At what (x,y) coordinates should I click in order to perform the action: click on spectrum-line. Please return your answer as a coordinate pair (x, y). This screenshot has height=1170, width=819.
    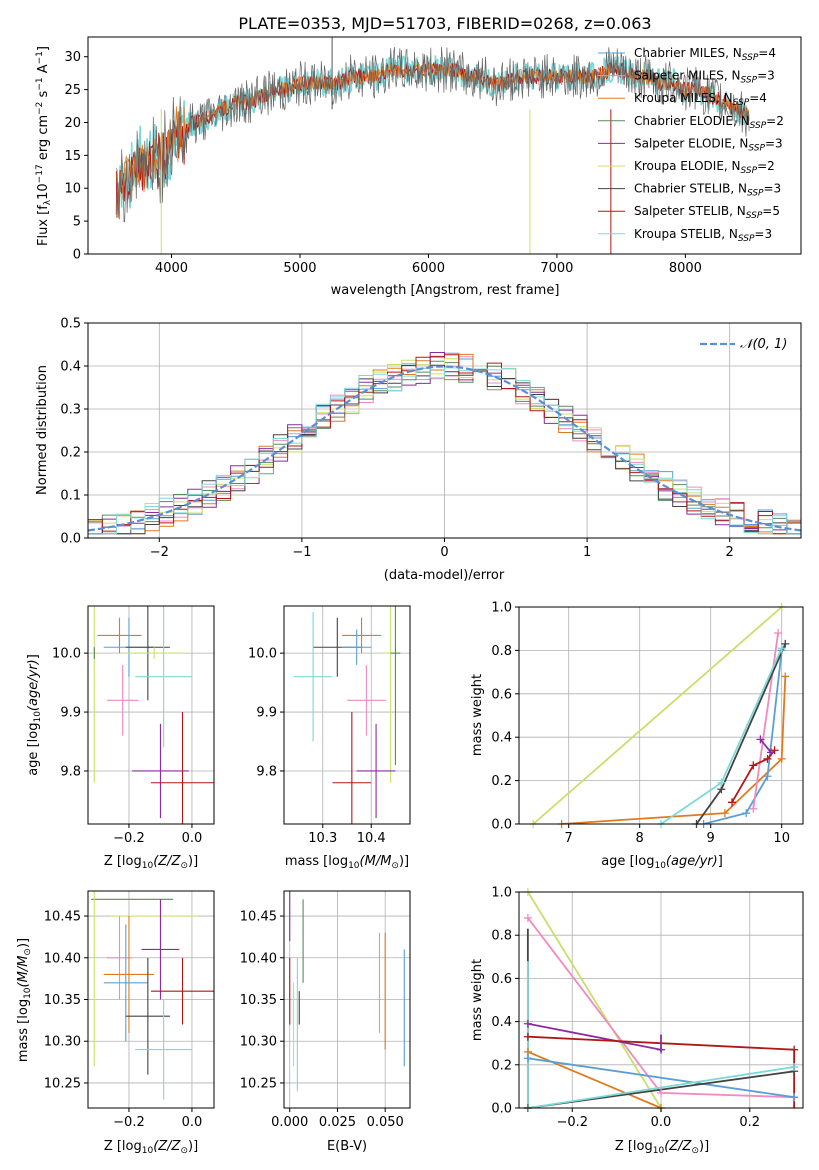
    Looking at the image, I should click on (433, 134).